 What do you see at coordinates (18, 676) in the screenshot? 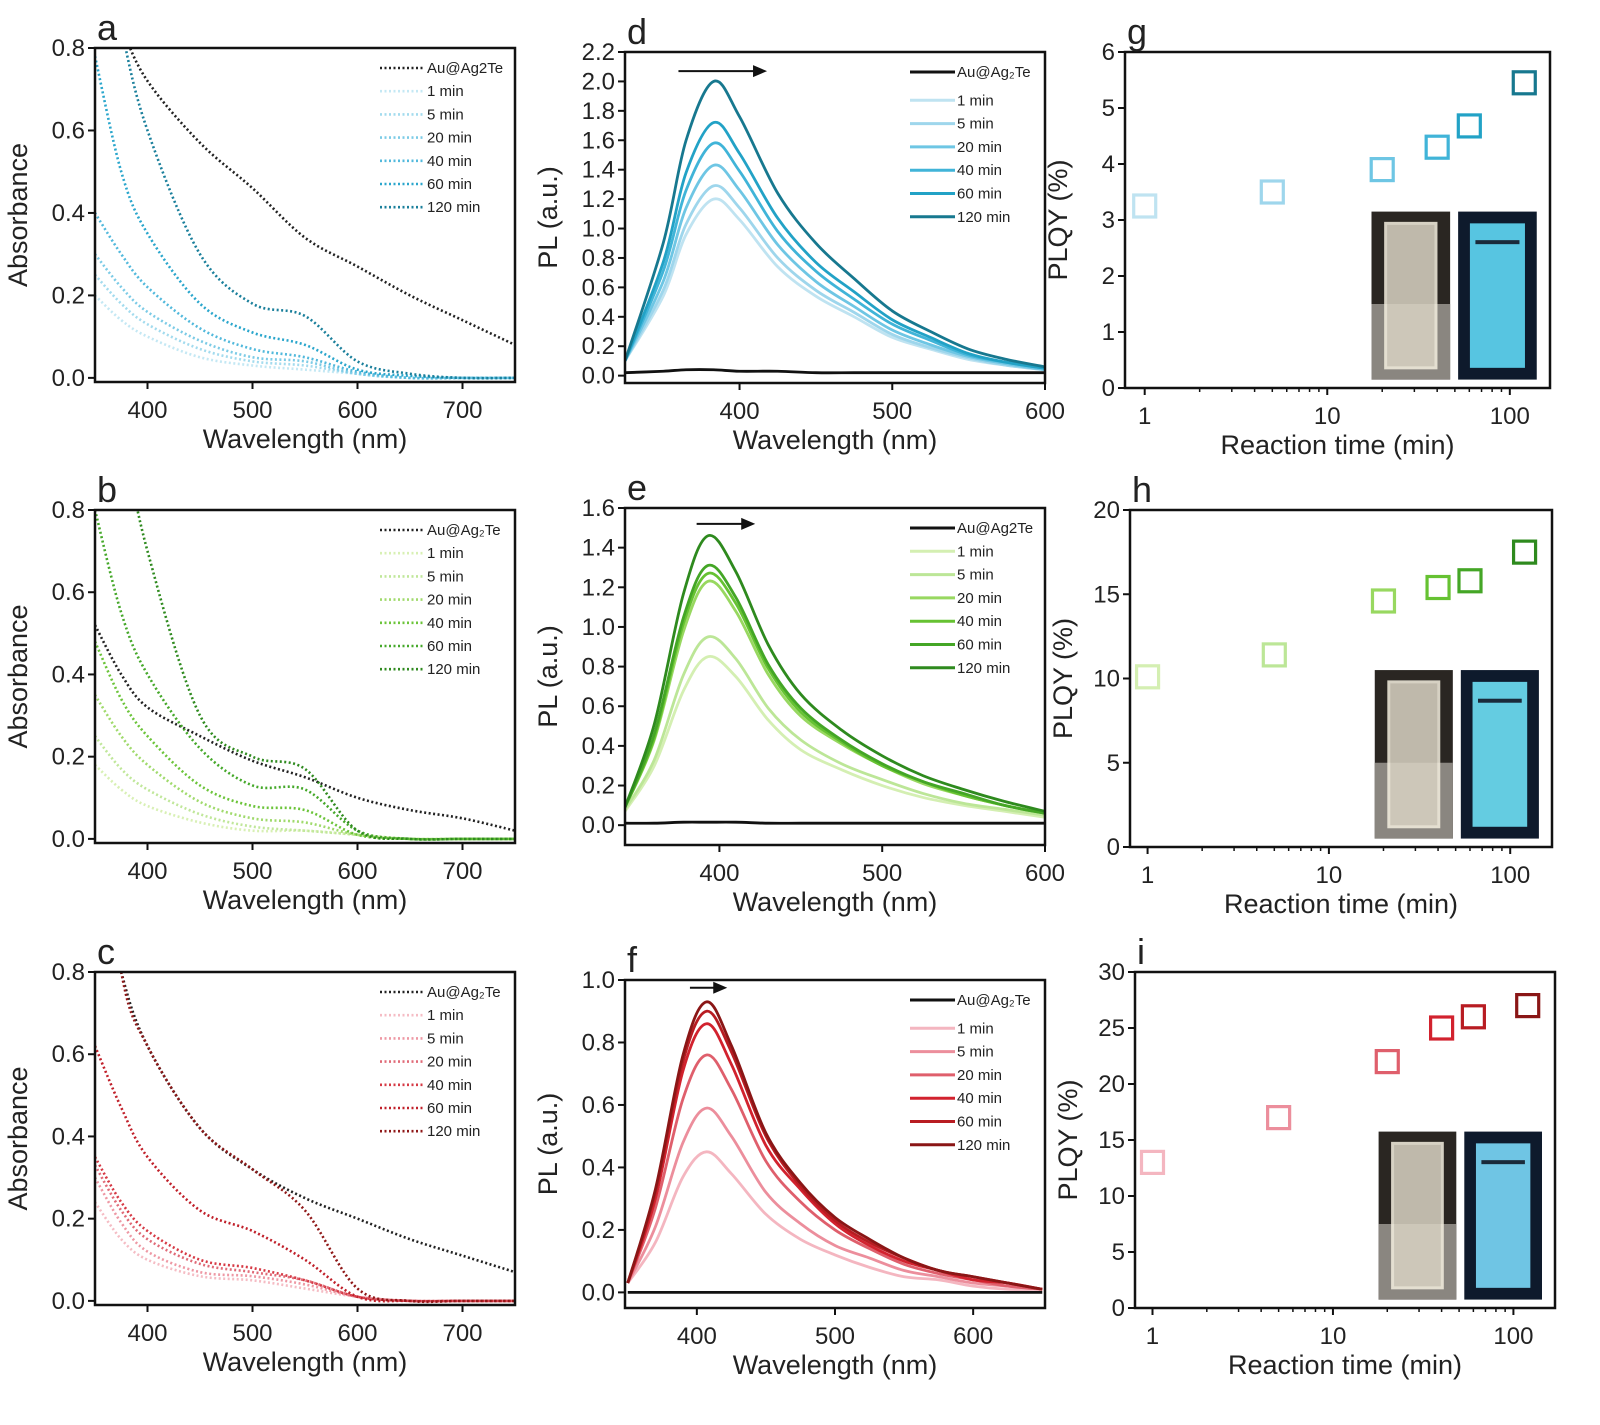
I see `y-axis-label: Absorbance` at bounding box center [18, 676].